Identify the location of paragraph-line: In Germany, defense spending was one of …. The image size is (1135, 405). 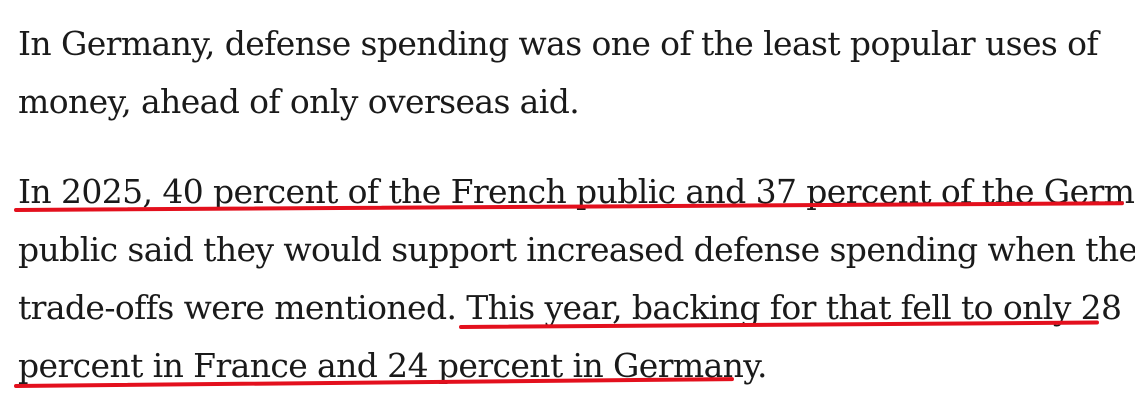
(558, 43).